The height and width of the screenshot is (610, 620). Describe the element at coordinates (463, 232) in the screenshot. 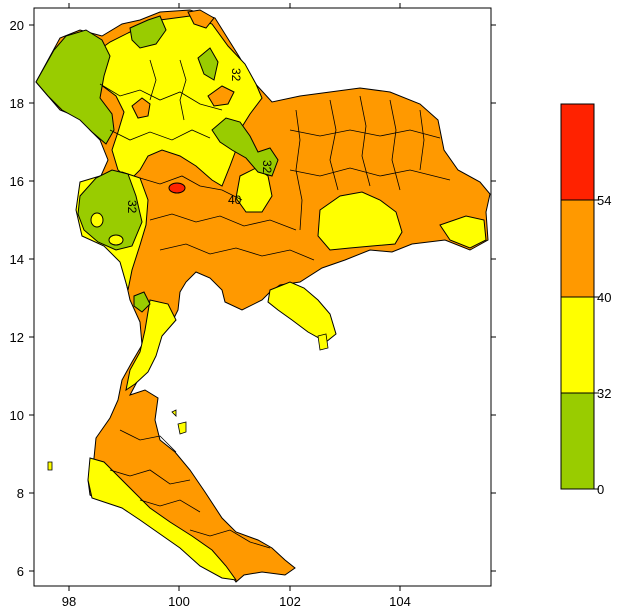

I see `region-yellow-southeast` at that location.